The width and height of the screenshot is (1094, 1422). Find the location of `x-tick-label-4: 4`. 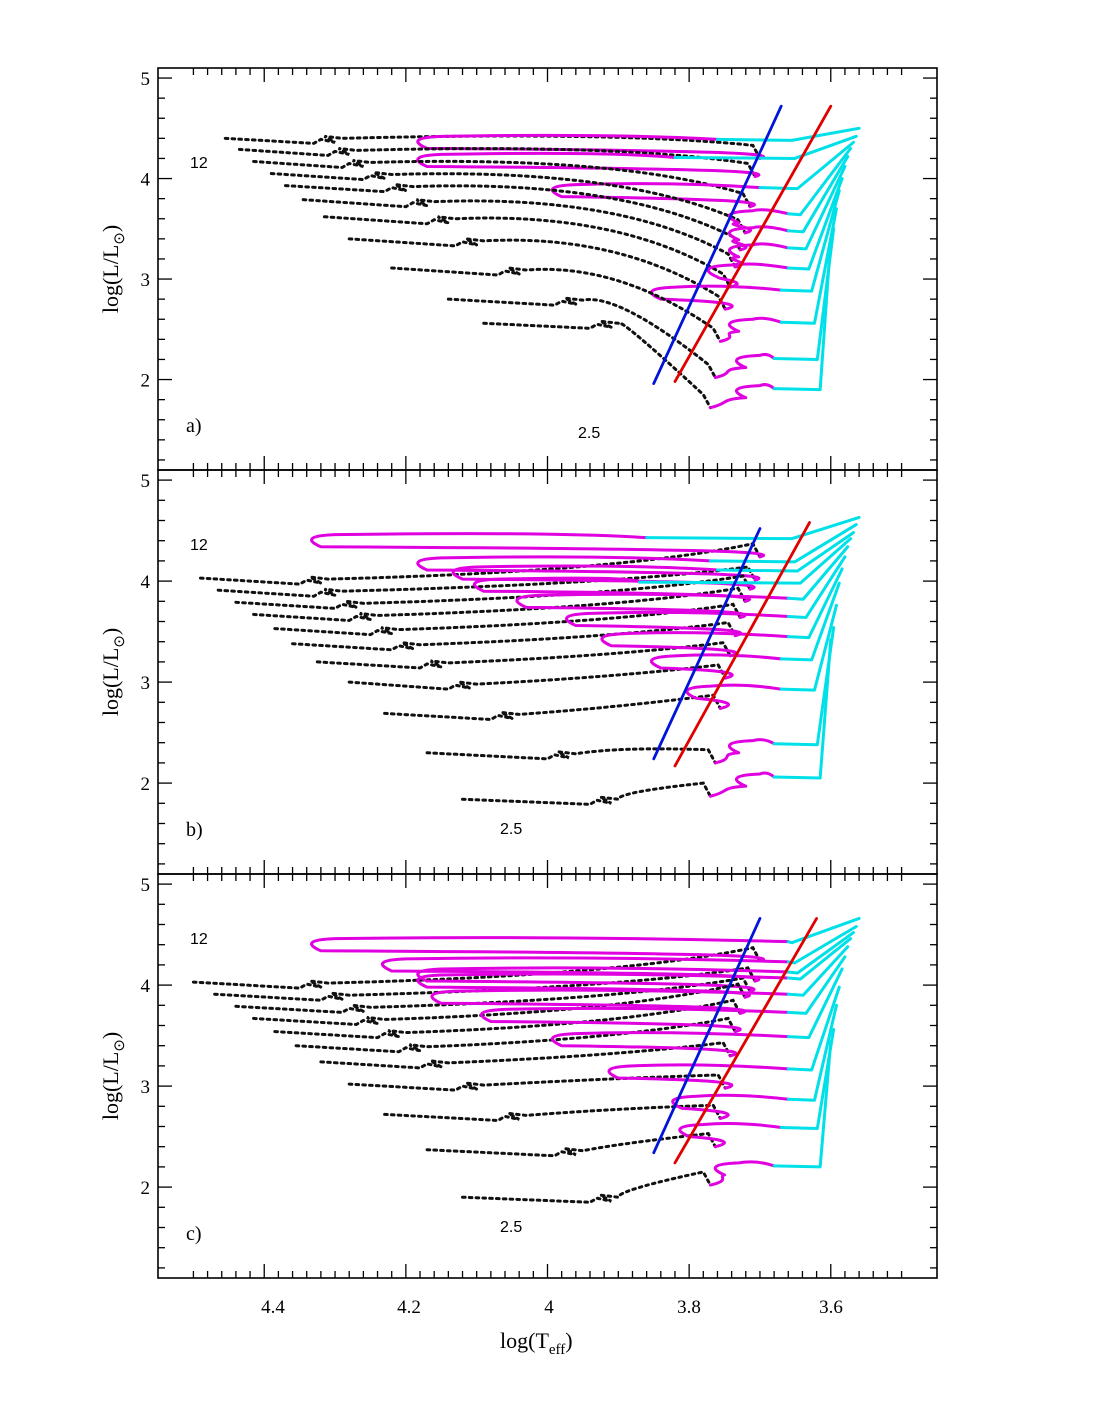

x-tick-label-4: 4 is located at coordinates (549, 1307).